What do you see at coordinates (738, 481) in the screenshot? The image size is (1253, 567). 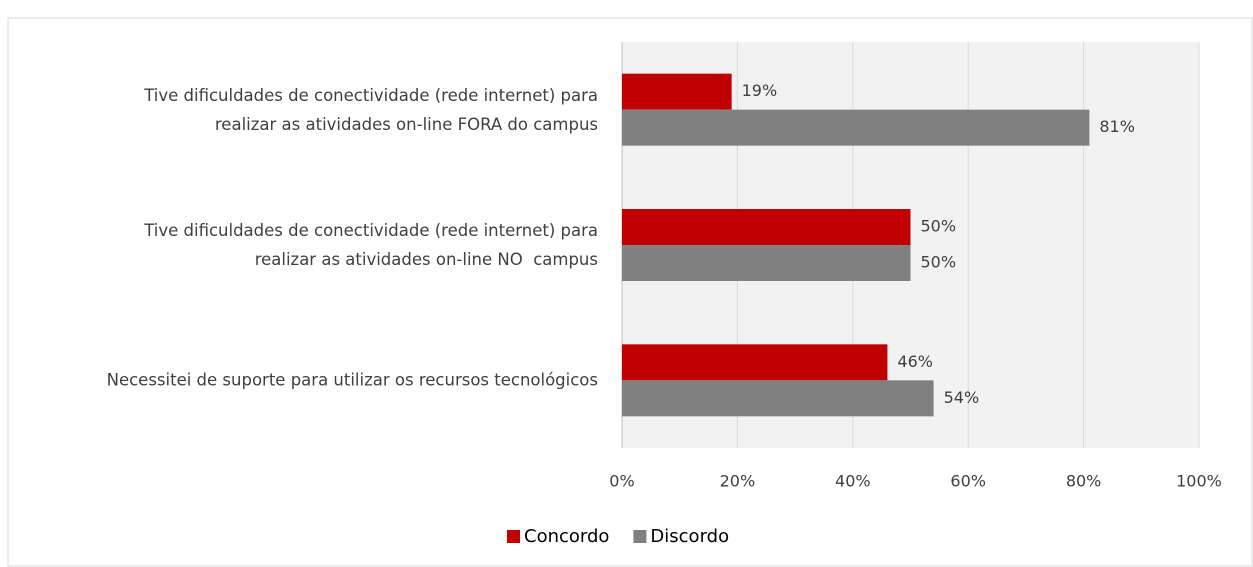 I see `x-tick-label: 20%` at bounding box center [738, 481].